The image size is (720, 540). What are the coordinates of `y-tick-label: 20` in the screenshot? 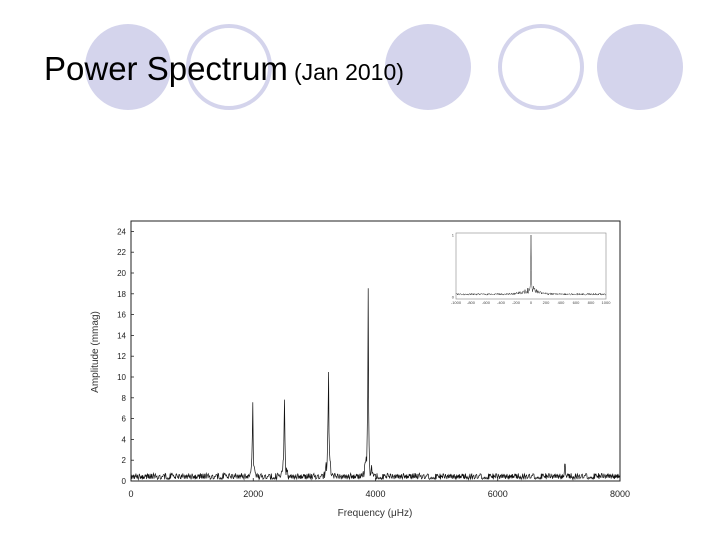 It's located at (121, 273).